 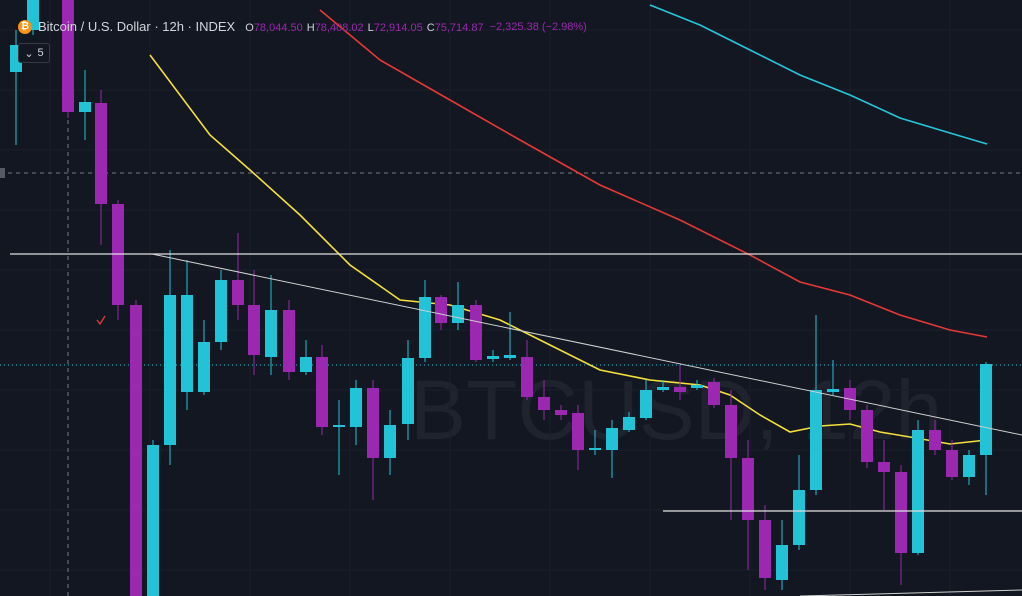 I want to click on ohlc-value: 78,044.50, so click(x=278, y=28).